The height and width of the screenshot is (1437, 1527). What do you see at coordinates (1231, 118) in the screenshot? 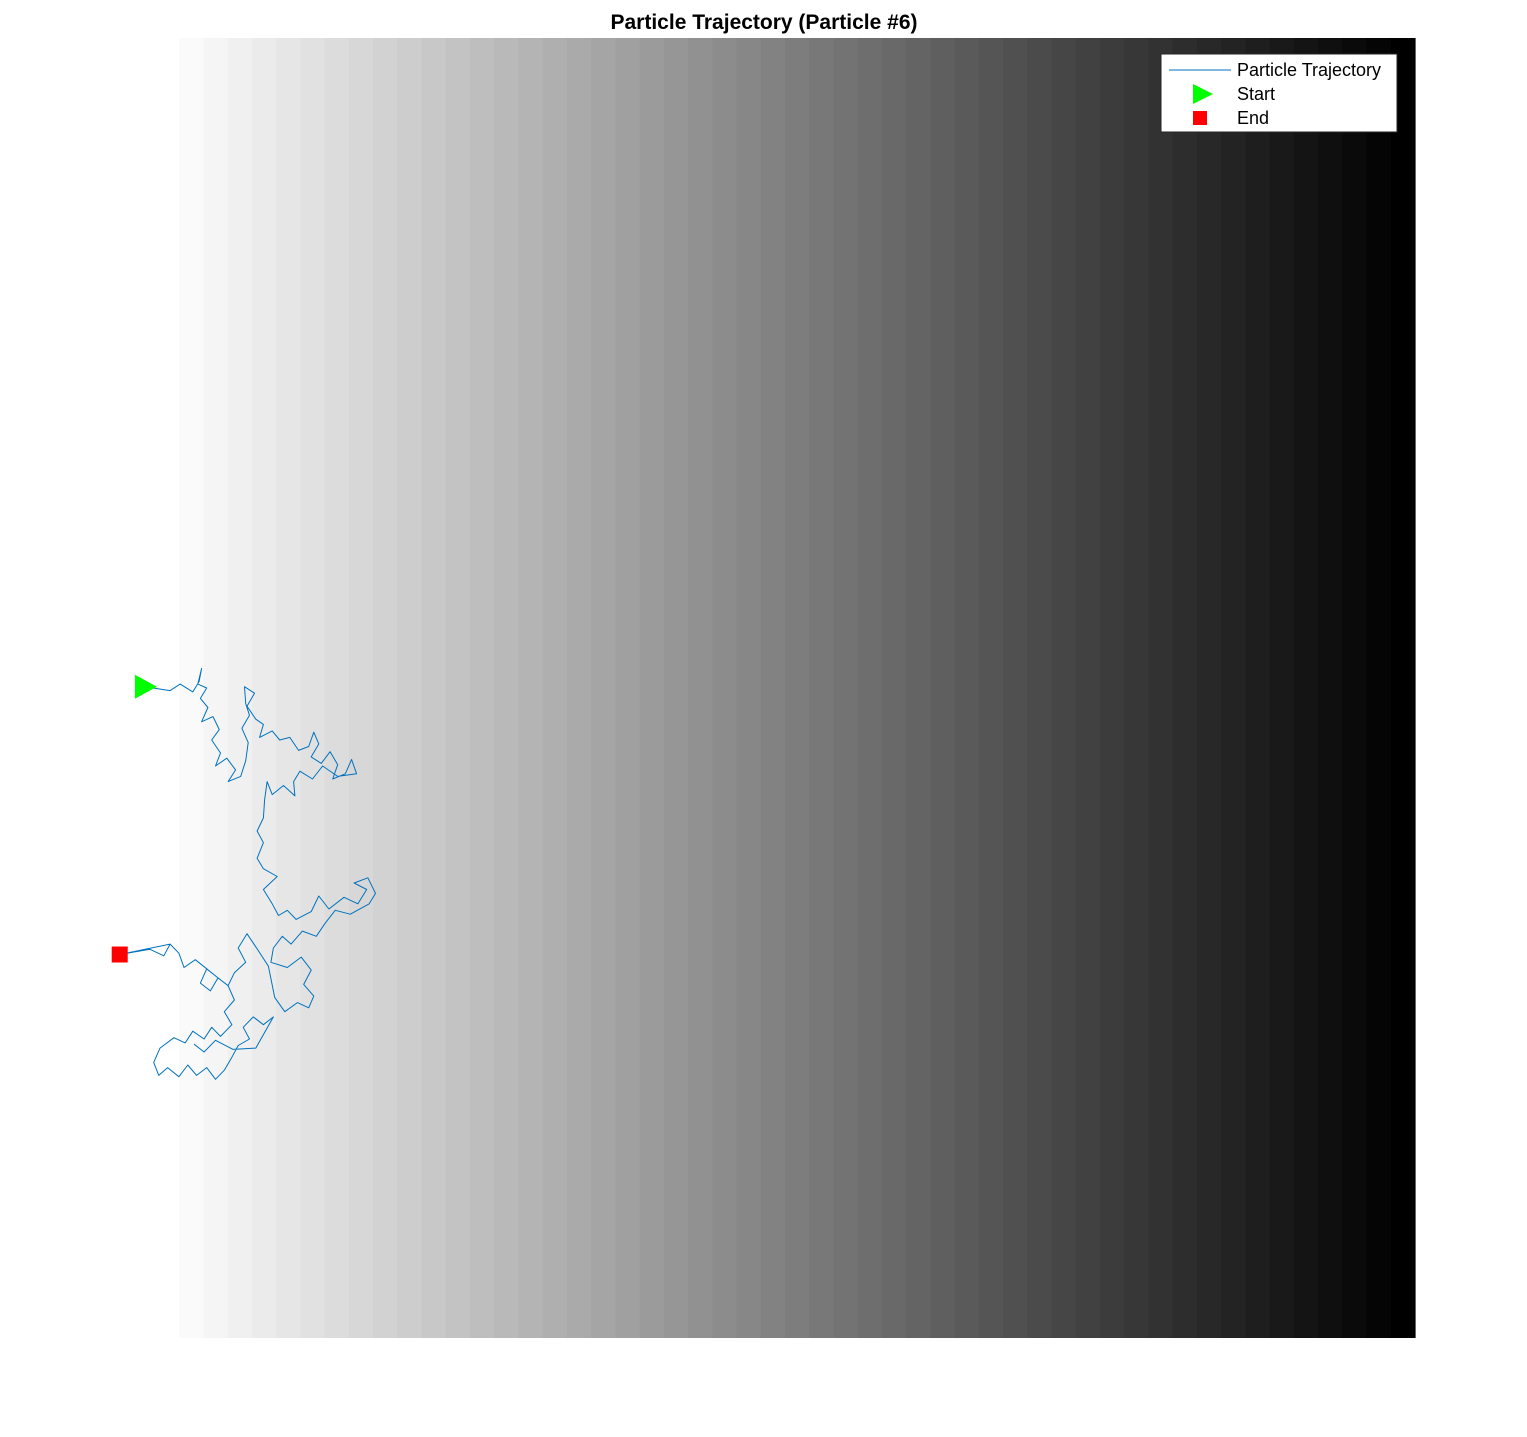
I see `legend-entry: End` at bounding box center [1231, 118].